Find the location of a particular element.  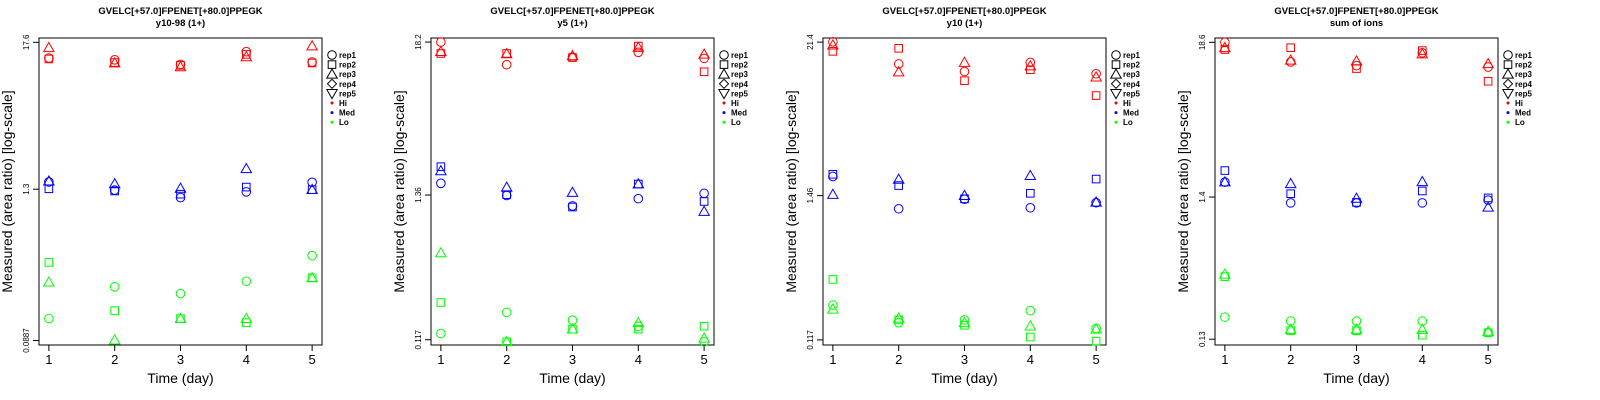

y-tick-label: 18.2 is located at coordinates (418, 42).